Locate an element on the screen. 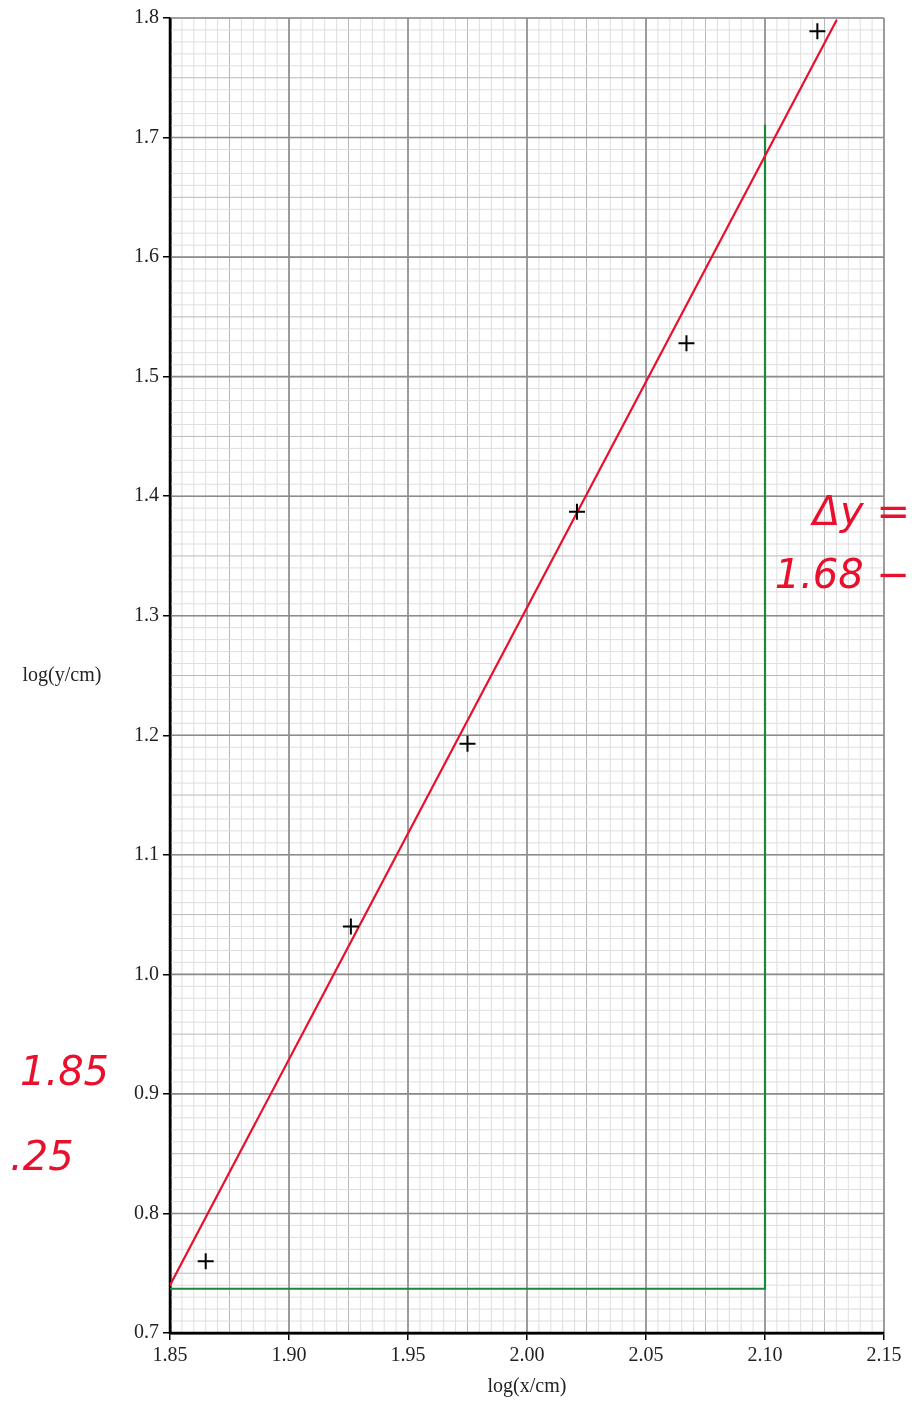 The width and height of the screenshot is (914, 1405). y-tick-label: 1.3 is located at coordinates (146, 613).